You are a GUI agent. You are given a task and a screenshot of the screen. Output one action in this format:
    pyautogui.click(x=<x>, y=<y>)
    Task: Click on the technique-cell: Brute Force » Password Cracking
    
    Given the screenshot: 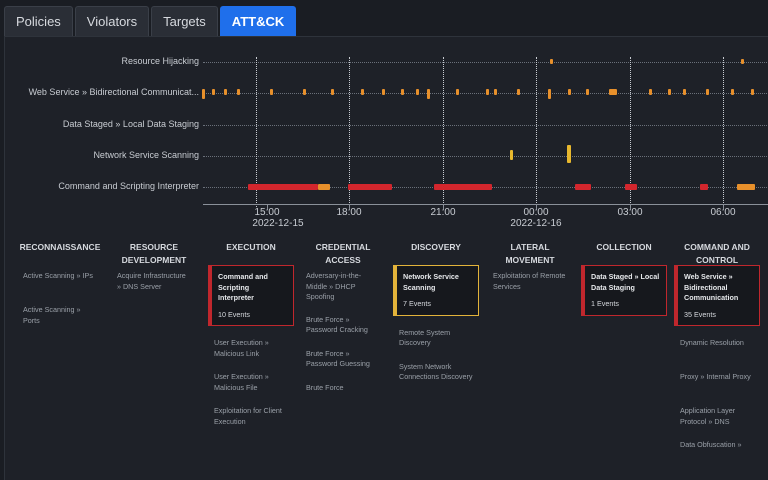 What is the action you would take?
    pyautogui.click(x=343, y=326)
    